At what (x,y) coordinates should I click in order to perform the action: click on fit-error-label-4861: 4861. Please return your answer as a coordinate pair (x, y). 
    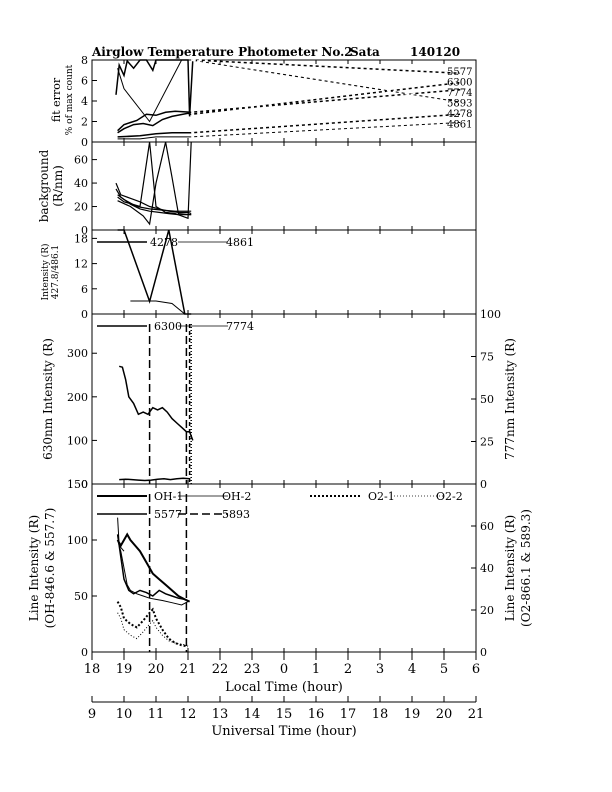
    Looking at the image, I should click on (459, 125).